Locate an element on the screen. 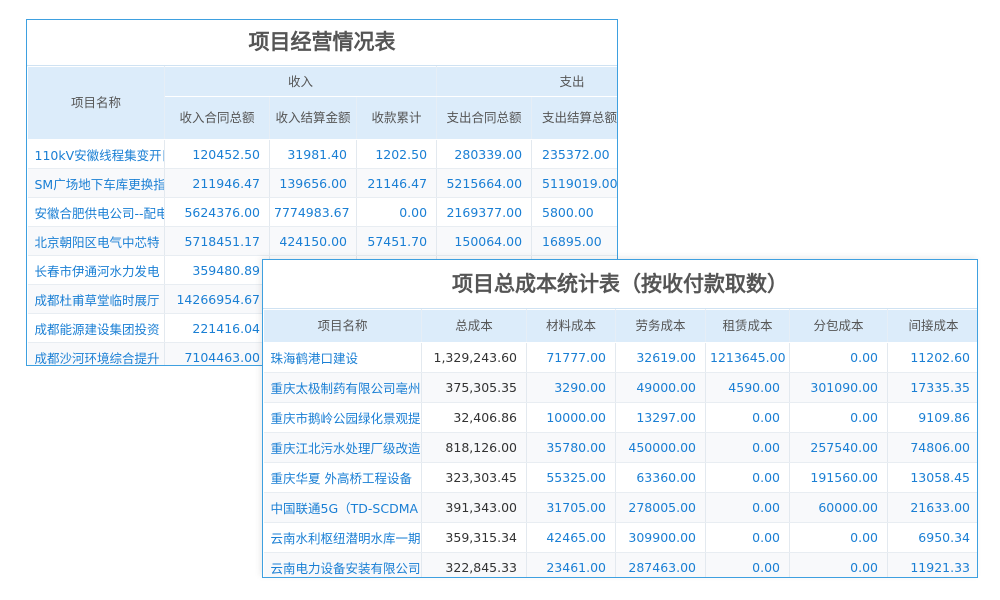  amount-cell: 7774983.67 is located at coordinates (313, 212).